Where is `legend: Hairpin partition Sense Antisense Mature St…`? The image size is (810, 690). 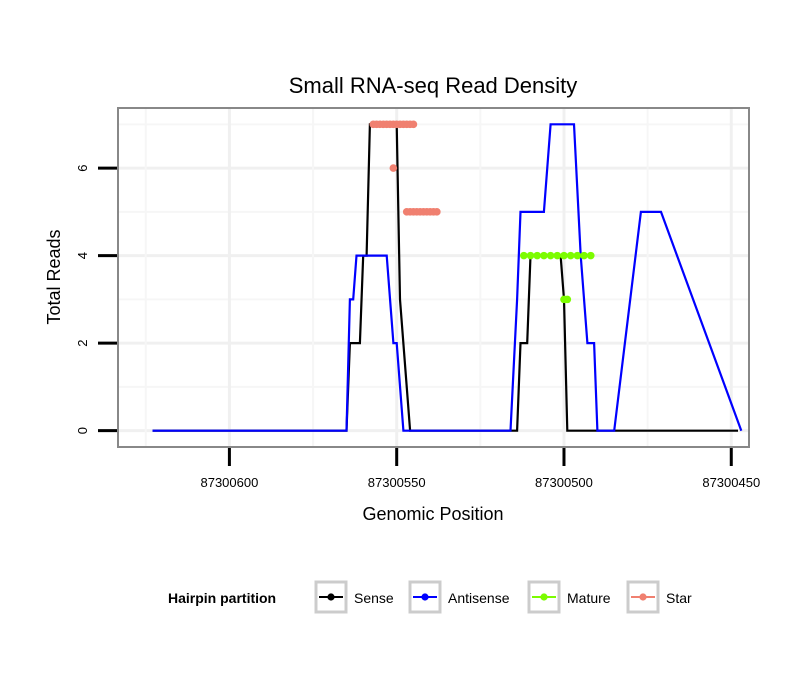 legend: Hairpin partition Sense Antisense Mature St… is located at coordinates (430, 597).